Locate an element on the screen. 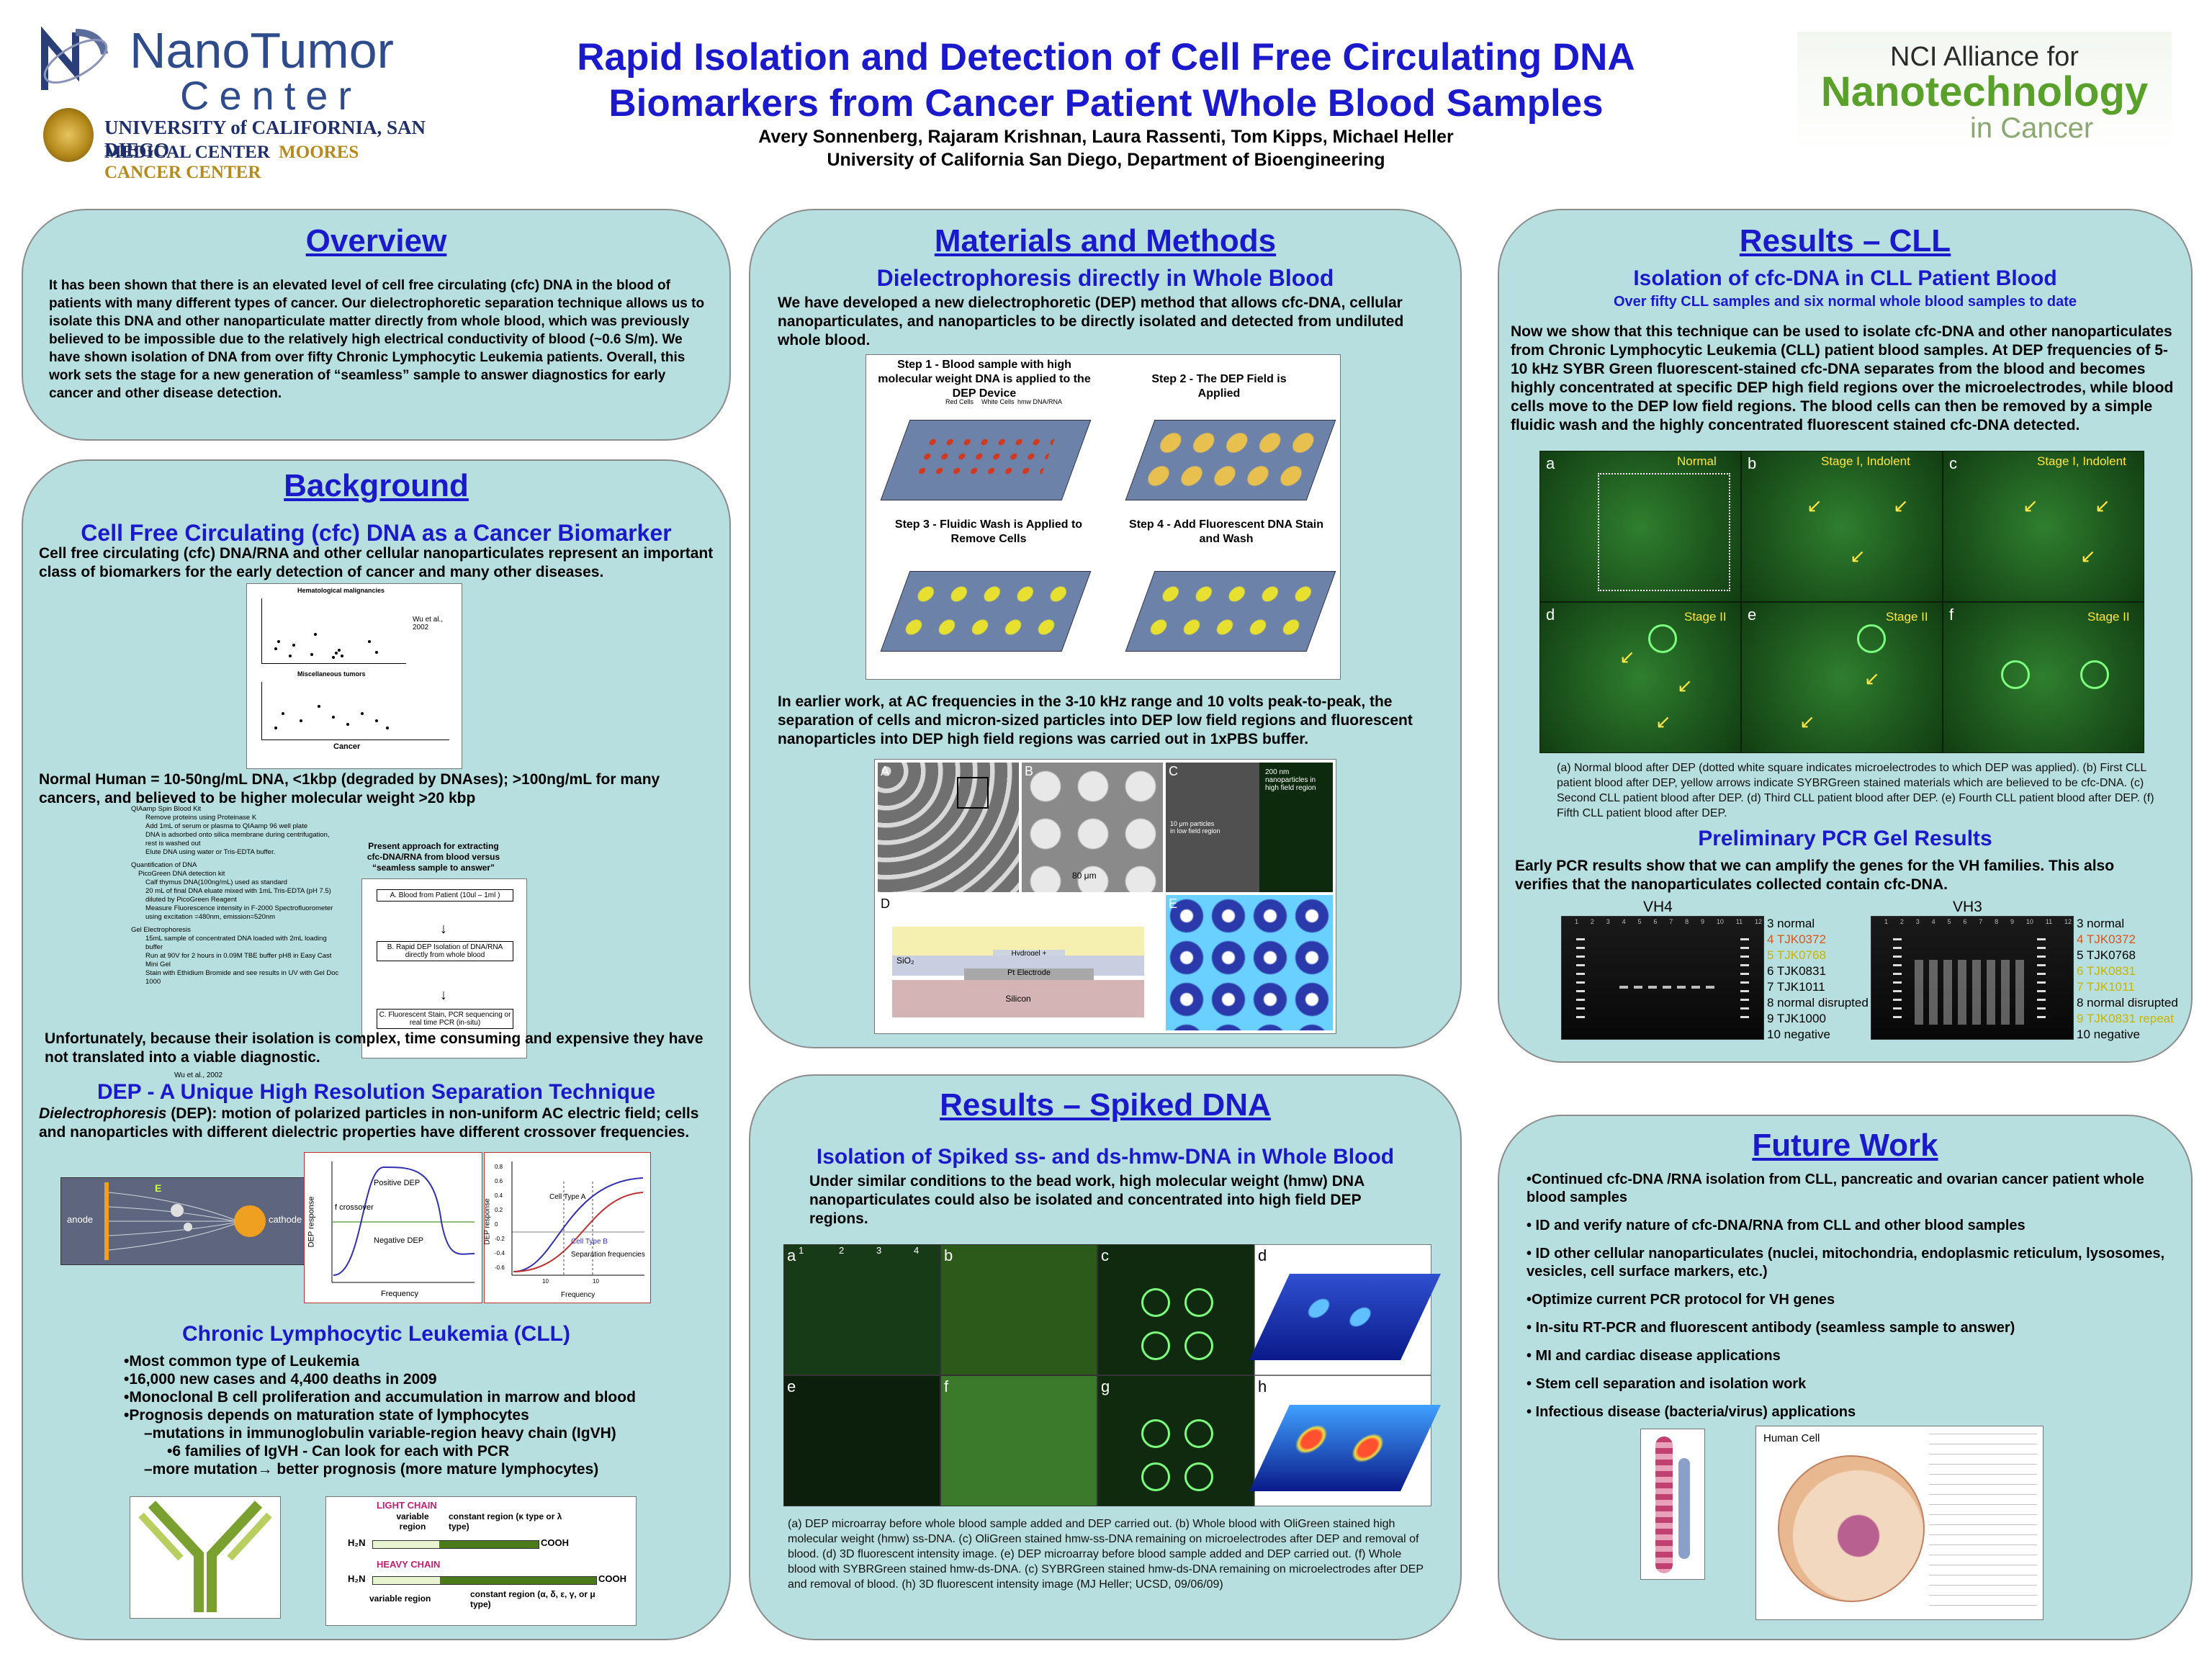  lane-number: 5 is located at coordinates (1640, 921).